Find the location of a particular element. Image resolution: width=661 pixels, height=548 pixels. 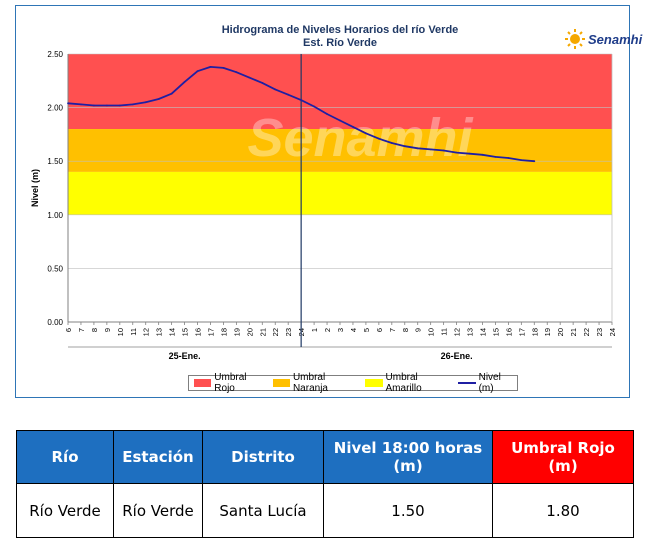

legend-label-naranja: Umbral Naranja is located at coordinates (310, 383).